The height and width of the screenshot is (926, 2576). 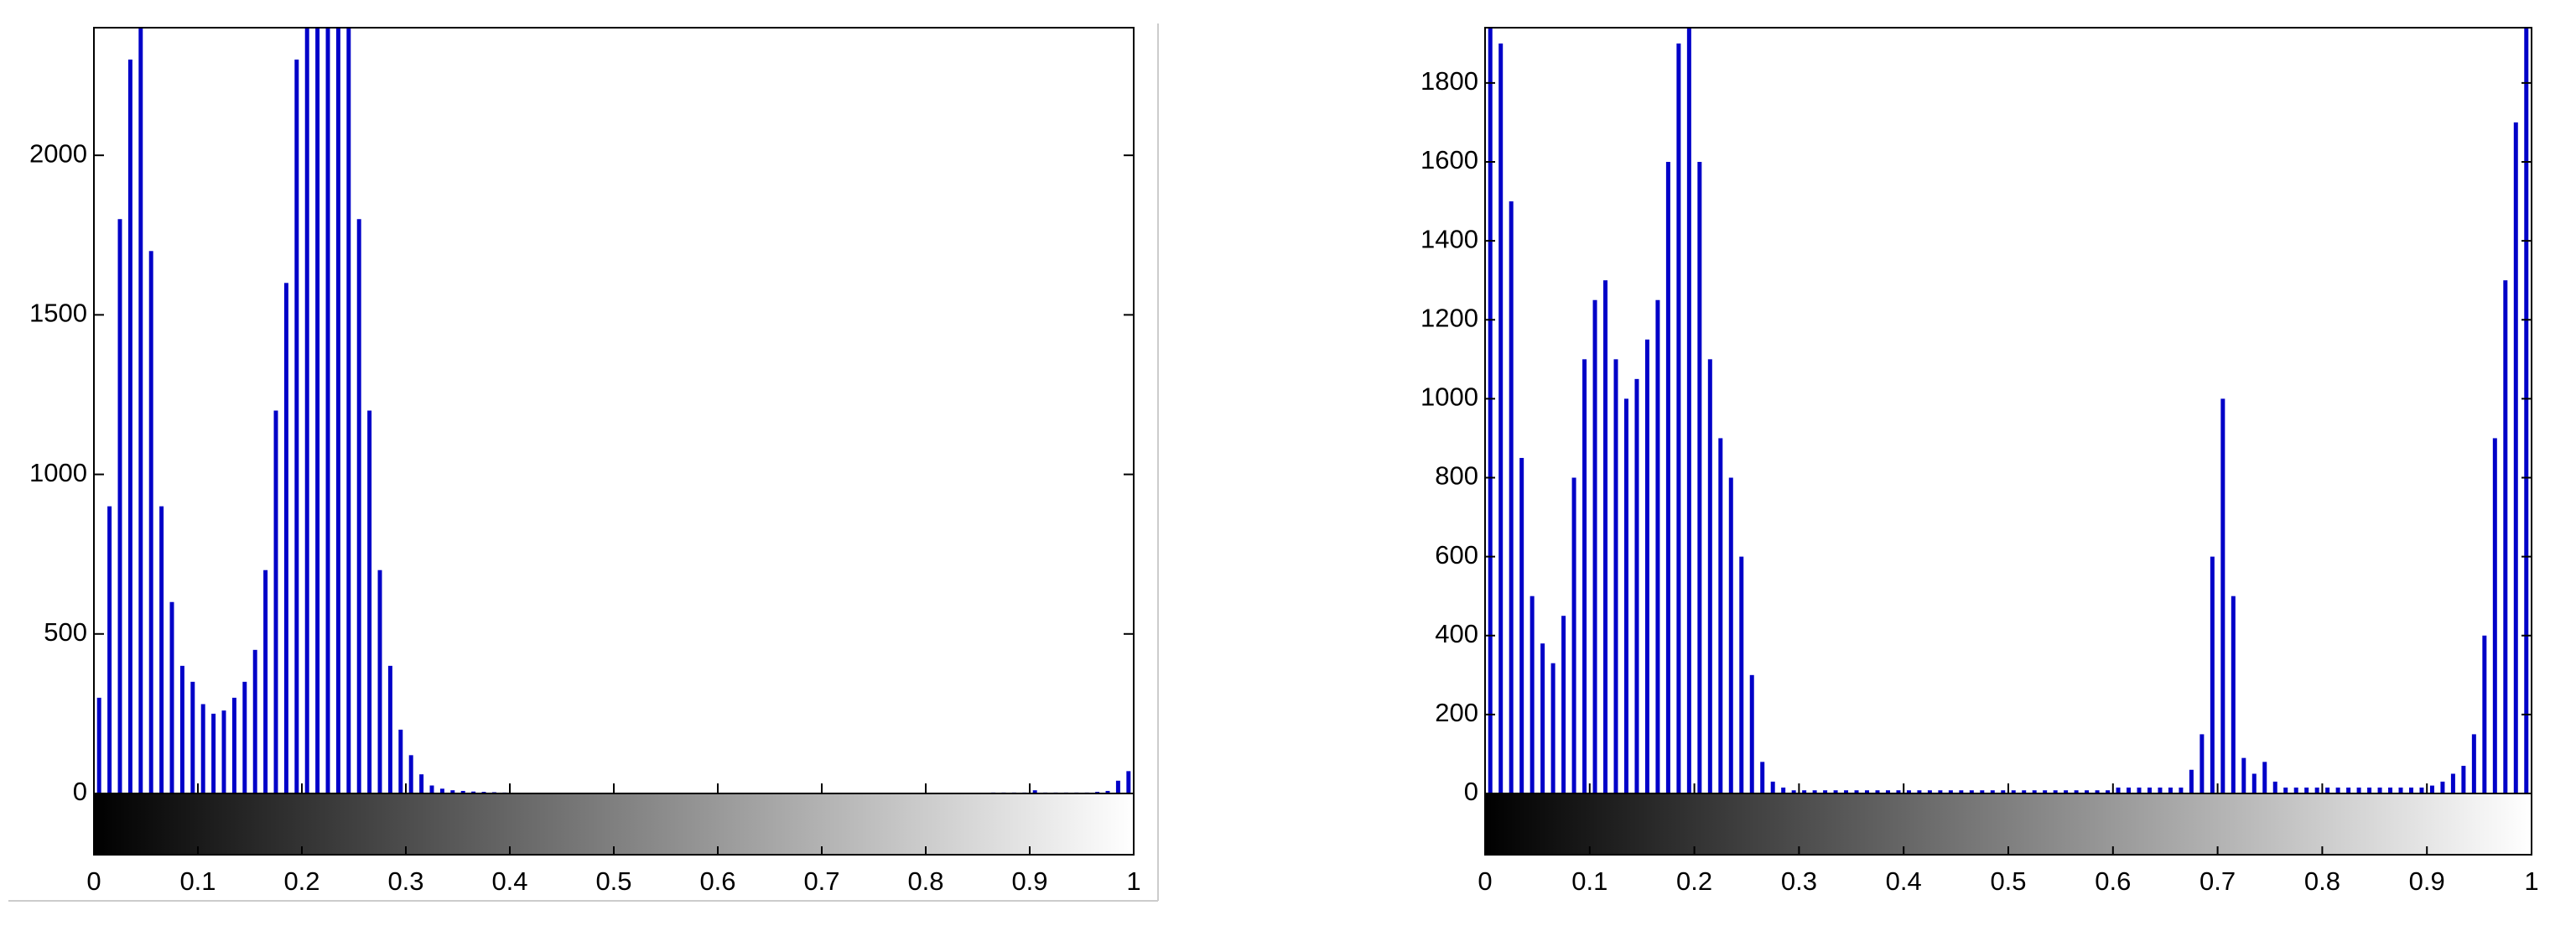 What do you see at coordinates (301, 881) in the screenshot?
I see `x-tick-label: 0.2` at bounding box center [301, 881].